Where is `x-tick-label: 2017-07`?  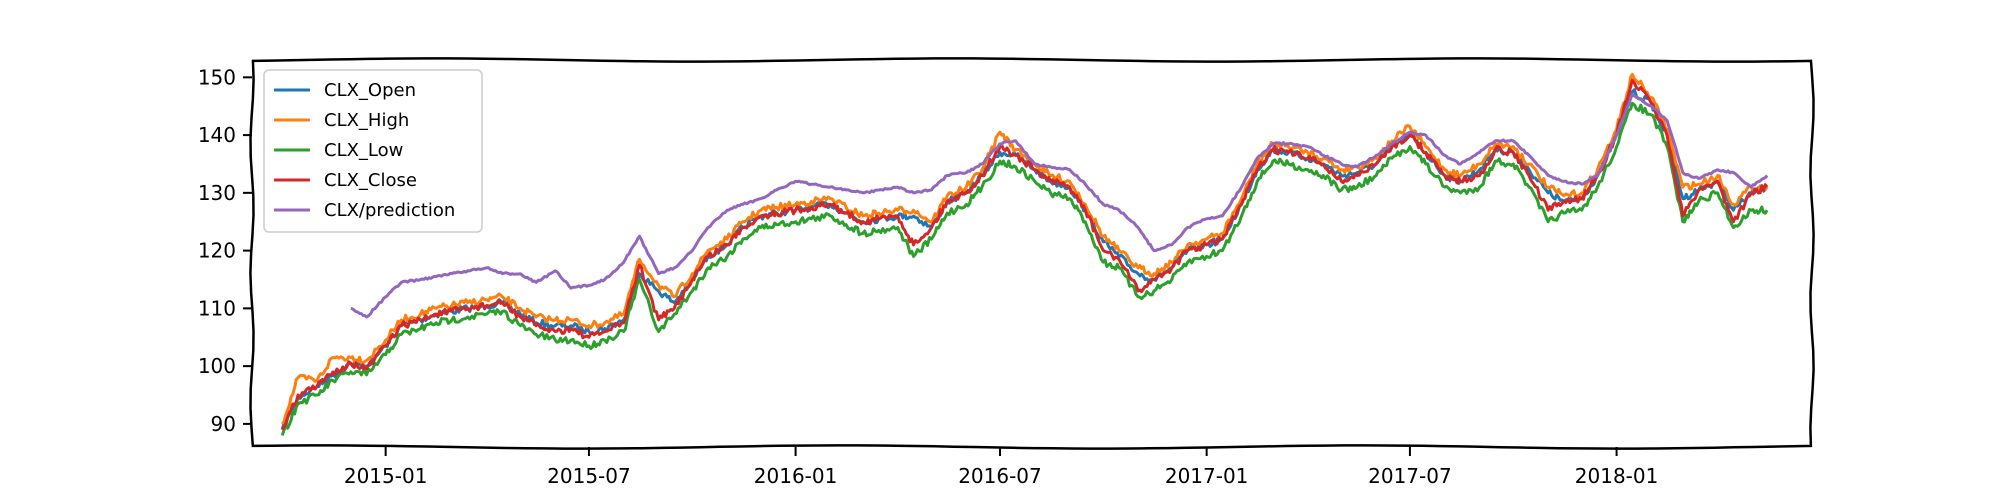 x-tick-label: 2017-07 is located at coordinates (1410, 476).